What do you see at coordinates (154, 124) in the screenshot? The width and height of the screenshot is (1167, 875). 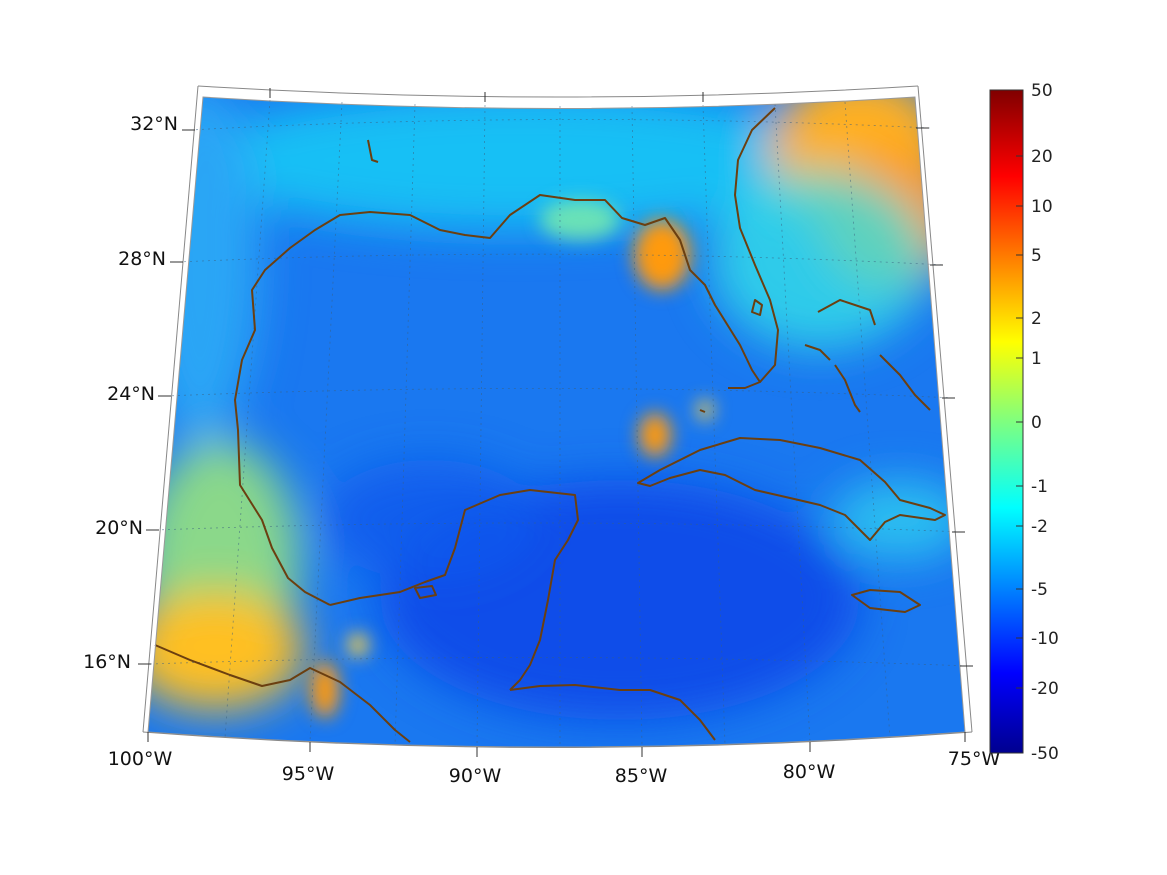 I see `lat-label-32: 32°N` at bounding box center [154, 124].